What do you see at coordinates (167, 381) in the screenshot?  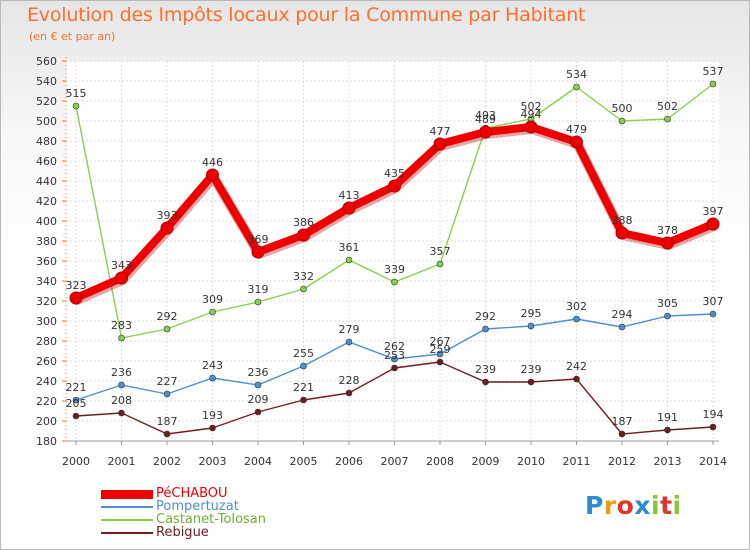 I see `data-label: 227` at bounding box center [167, 381].